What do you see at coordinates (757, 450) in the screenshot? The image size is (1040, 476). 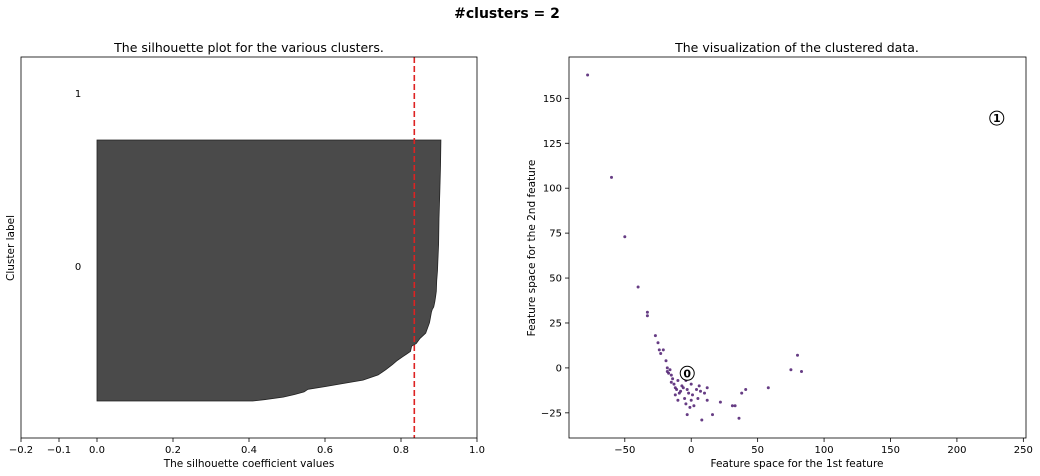 I see `scatter-xtick-label: 50` at bounding box center [757, 450].